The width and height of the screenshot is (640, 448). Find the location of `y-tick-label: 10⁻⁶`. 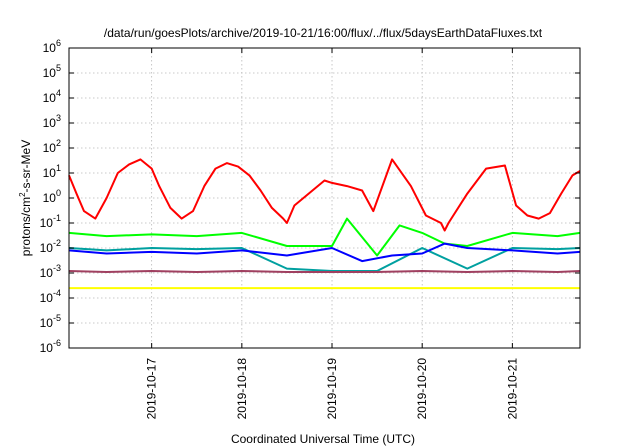

y-tick-label: 10⁻⁶ is located at coordinates (50, 346).